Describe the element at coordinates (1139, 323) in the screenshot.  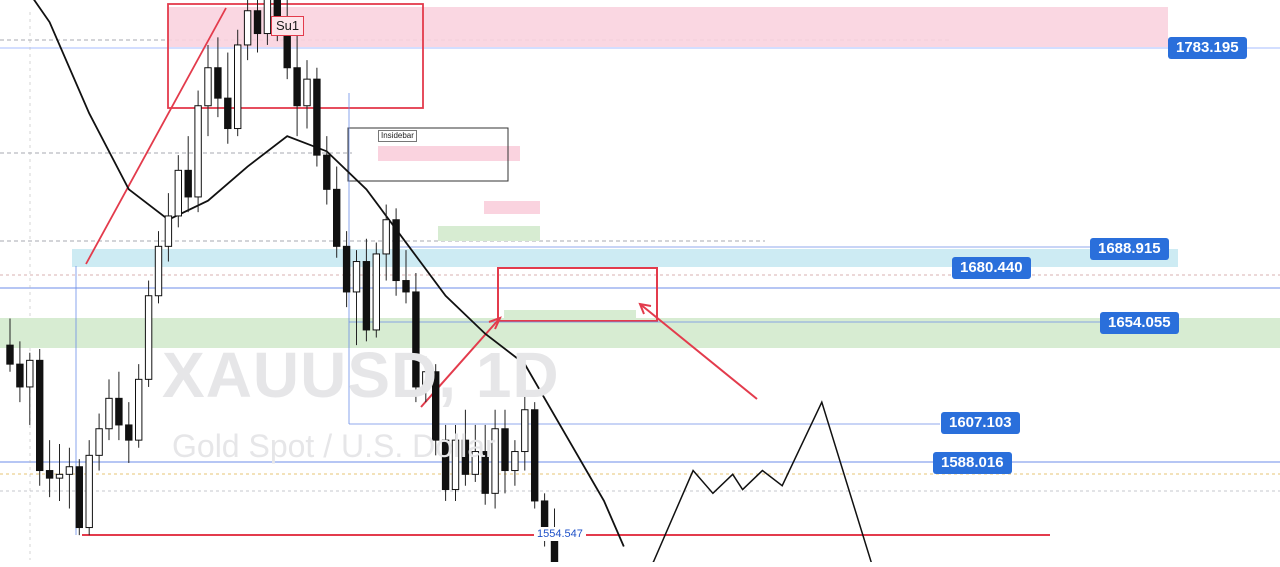
I see `price-tag-1654: 1654.055` at that location.